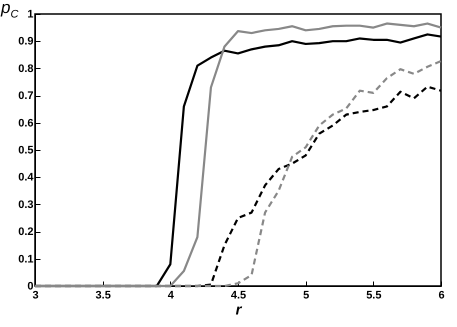 This screenshot has width=457, height=327. What do you see at coordinates (30, 14) in the screenshot?
I see `y-tick-label: 1` at bounding box center [30, 14].